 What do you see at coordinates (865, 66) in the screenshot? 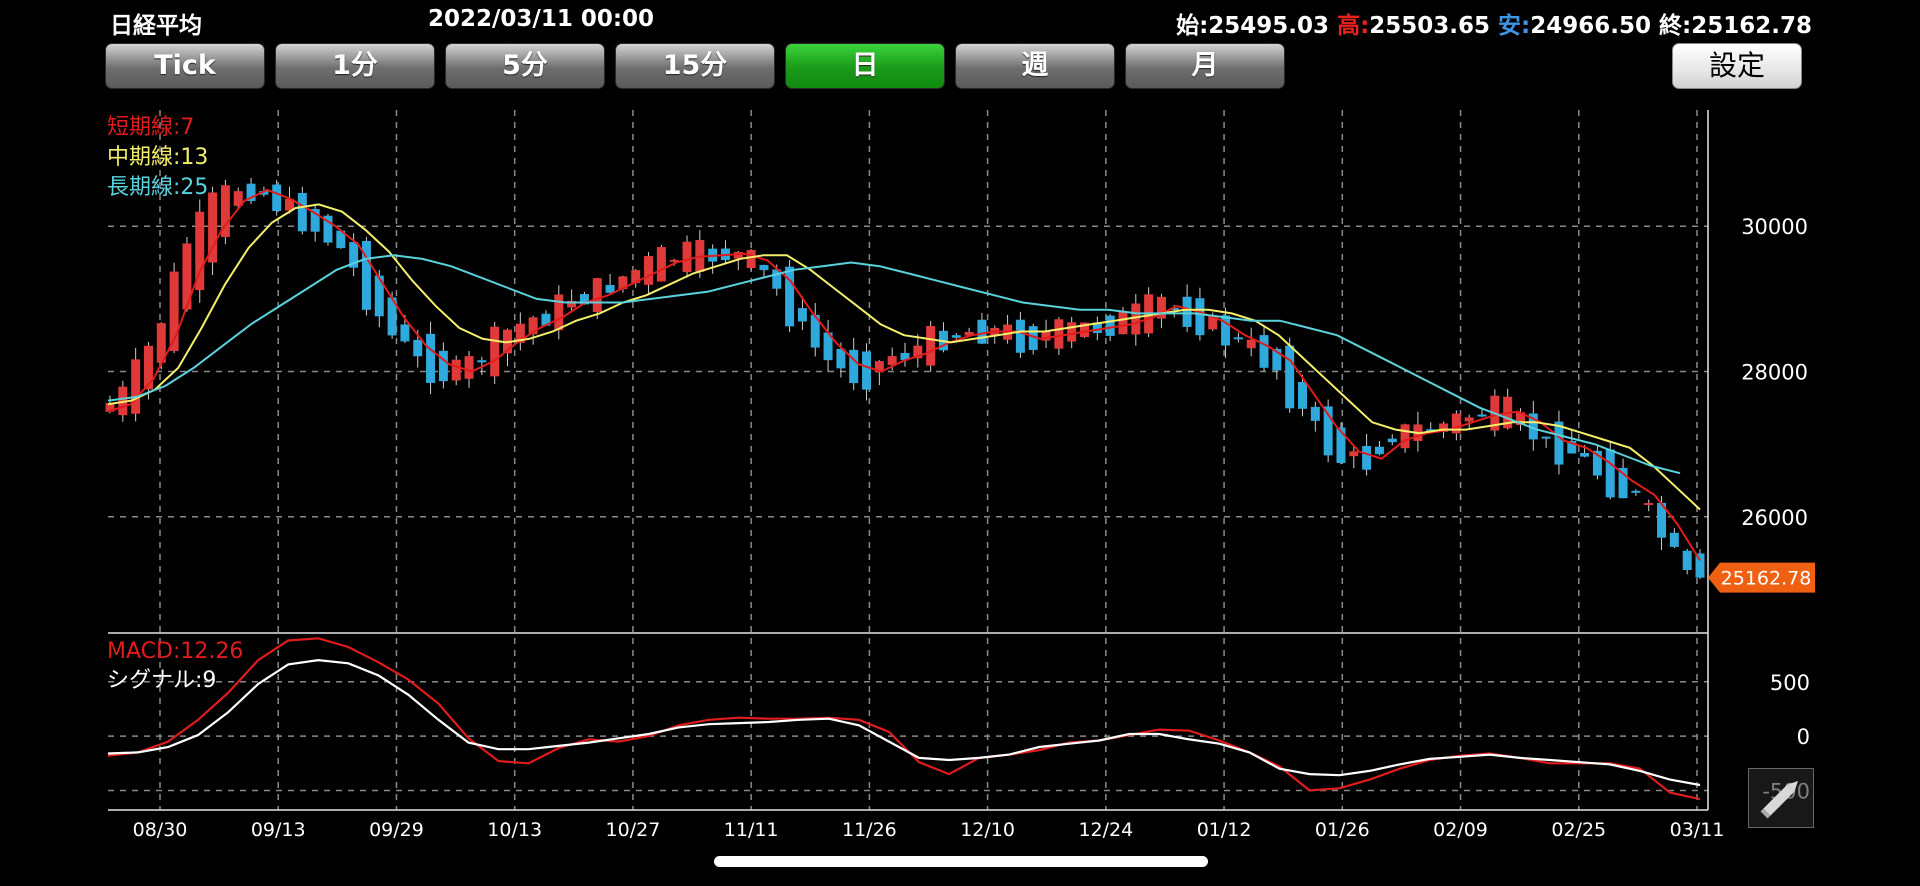
I see `tab-daily: 日` at bounding box center [865, 66].